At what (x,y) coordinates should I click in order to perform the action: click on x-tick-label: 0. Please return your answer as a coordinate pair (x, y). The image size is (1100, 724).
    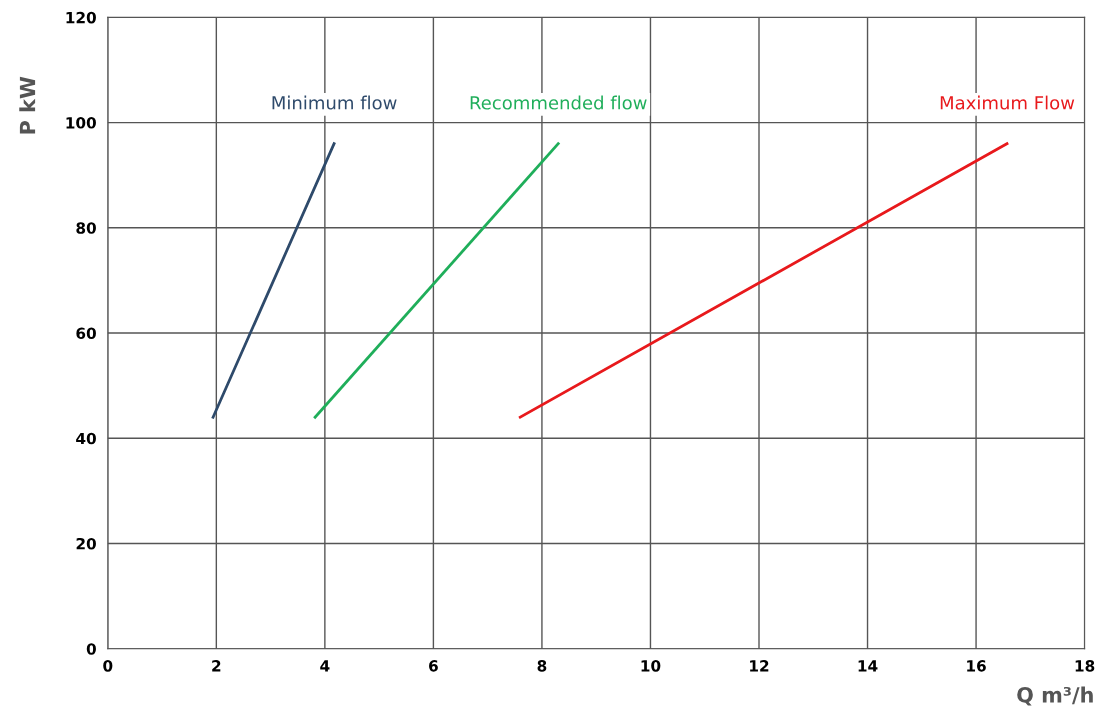
    Looking at the image, I should click on (108, 666).